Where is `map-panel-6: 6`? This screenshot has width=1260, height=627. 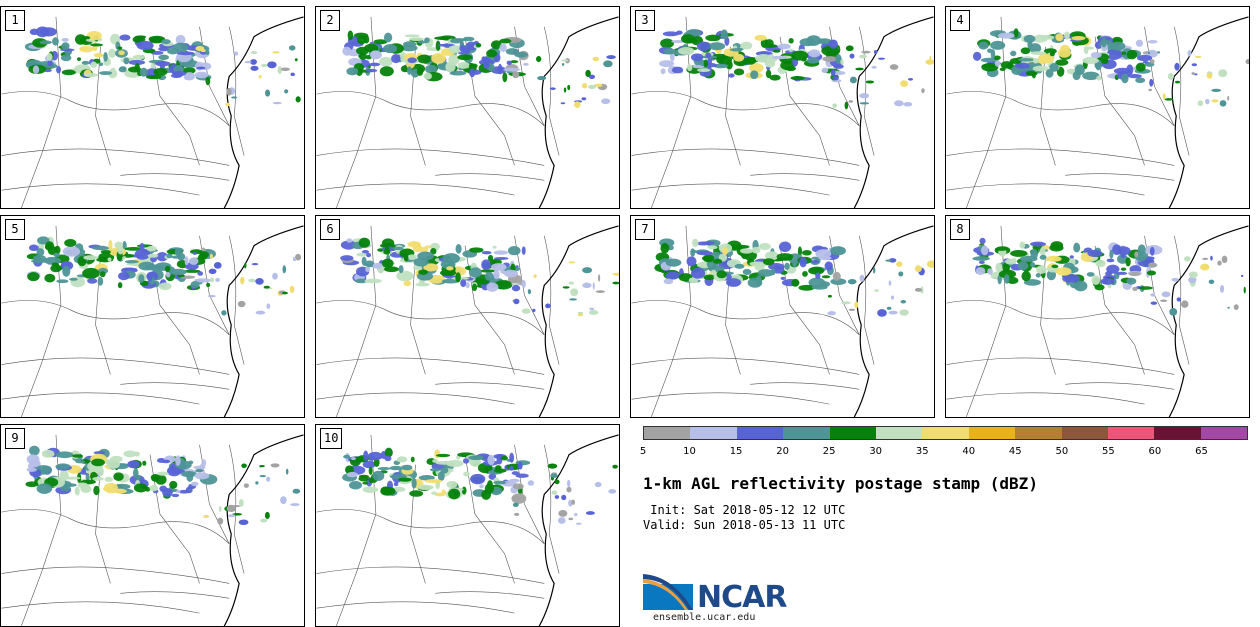 map-panel-6: 6 is located at coordinates (467, 316).